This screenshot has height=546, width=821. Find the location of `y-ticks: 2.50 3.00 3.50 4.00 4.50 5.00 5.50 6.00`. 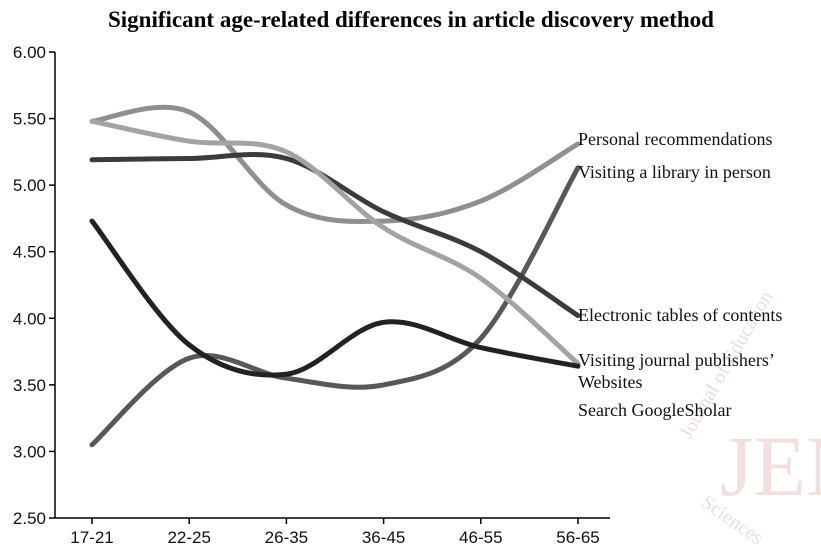

y-ticks: 2.50 3.00 3.50 4.00 4.50 5.00 5.50 6.00 is located at coordinates (34, 285).